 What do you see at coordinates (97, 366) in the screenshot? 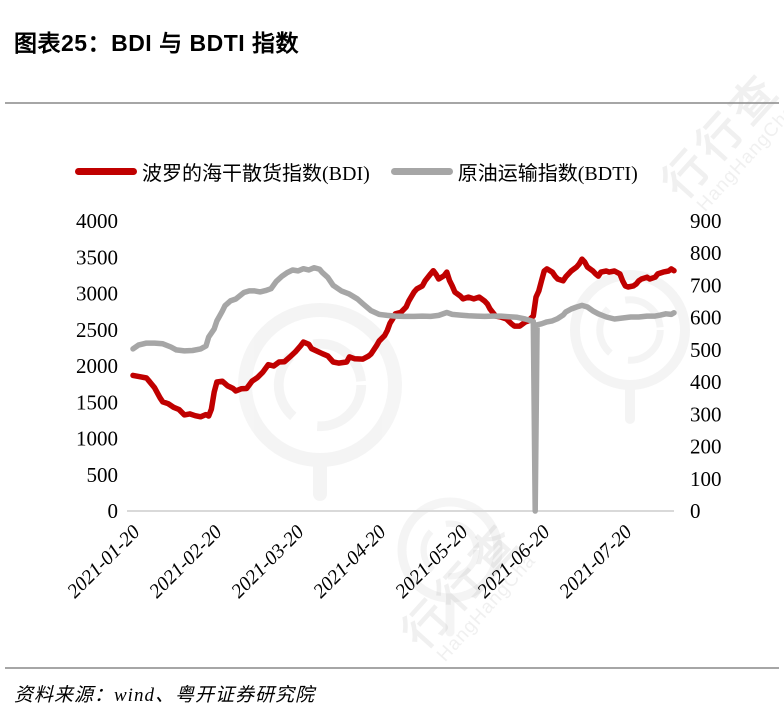
I see `svg-text: 2000` at bounding box center [97, 366].